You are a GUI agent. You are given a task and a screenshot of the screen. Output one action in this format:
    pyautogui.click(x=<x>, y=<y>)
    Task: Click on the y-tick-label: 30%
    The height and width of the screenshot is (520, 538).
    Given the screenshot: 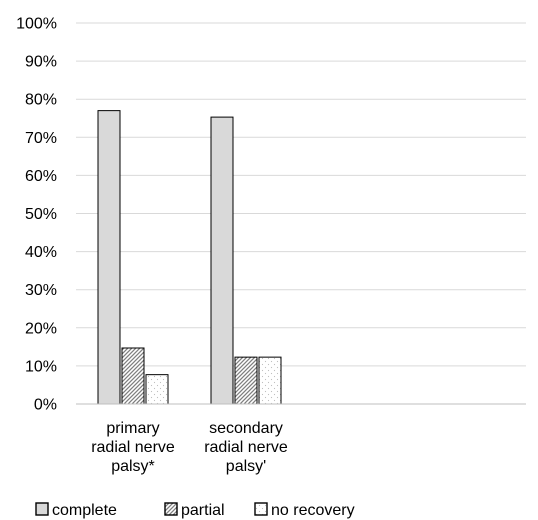 What is the action you would take?
    pyautogui.click(x=41, y=290)
    